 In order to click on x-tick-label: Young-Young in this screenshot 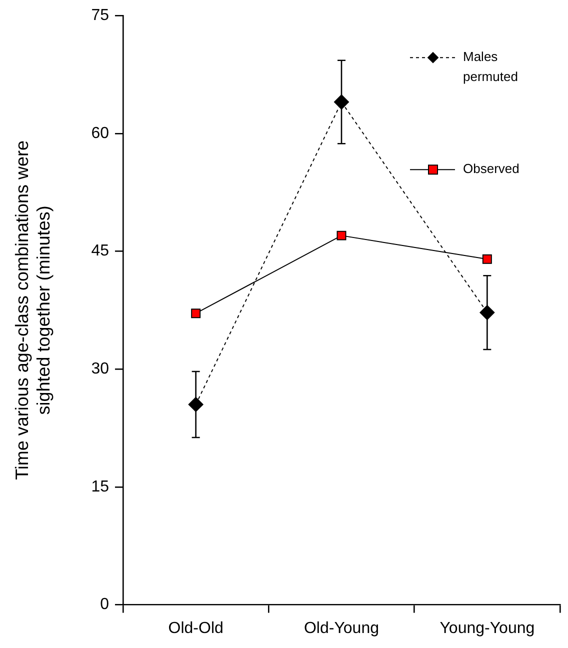, I will do `click(487, 628)`.